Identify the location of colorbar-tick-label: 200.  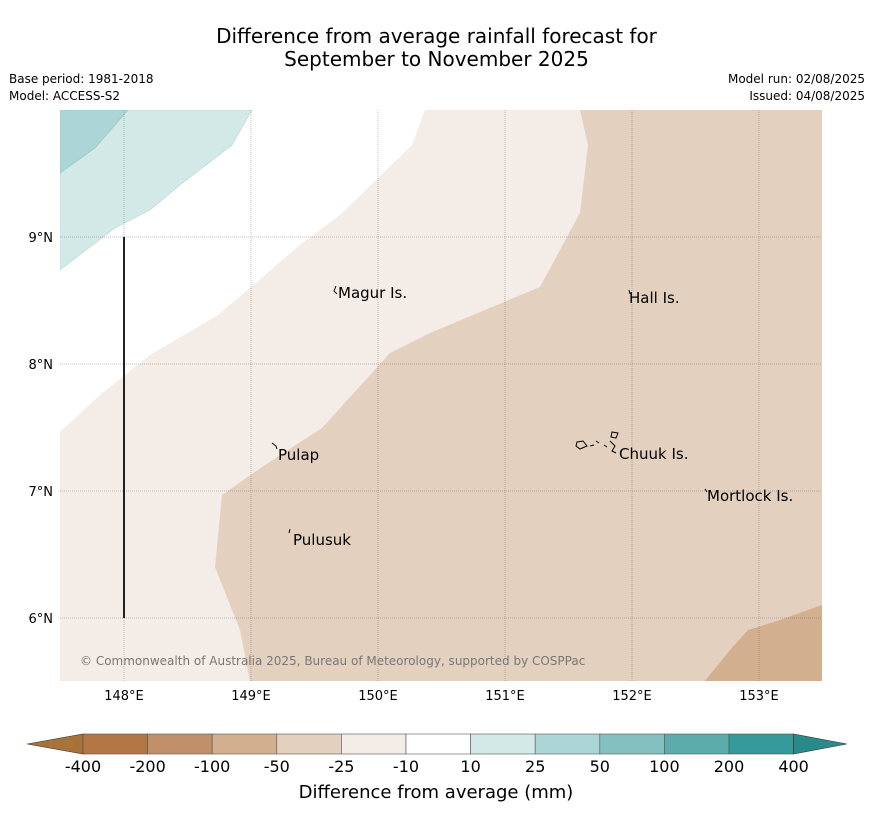
(729, 766).